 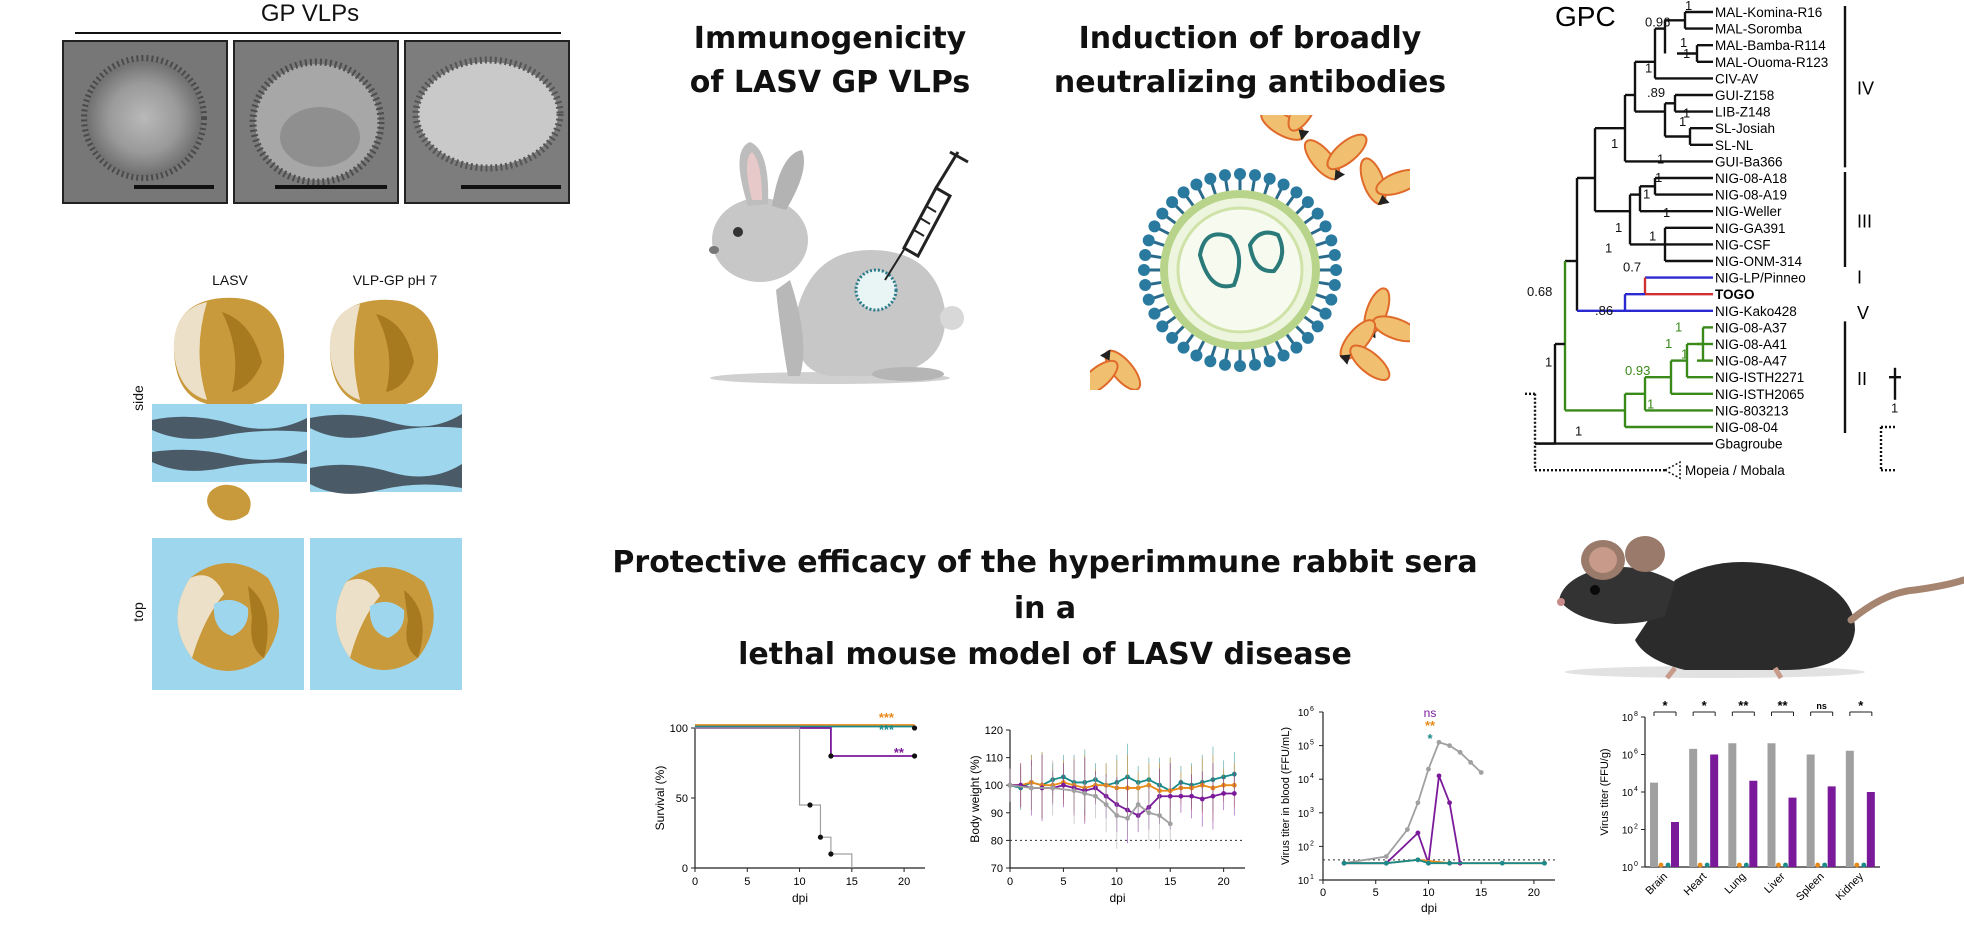 I want to click on y-tick-label: 90, so click(x=997, y=814).